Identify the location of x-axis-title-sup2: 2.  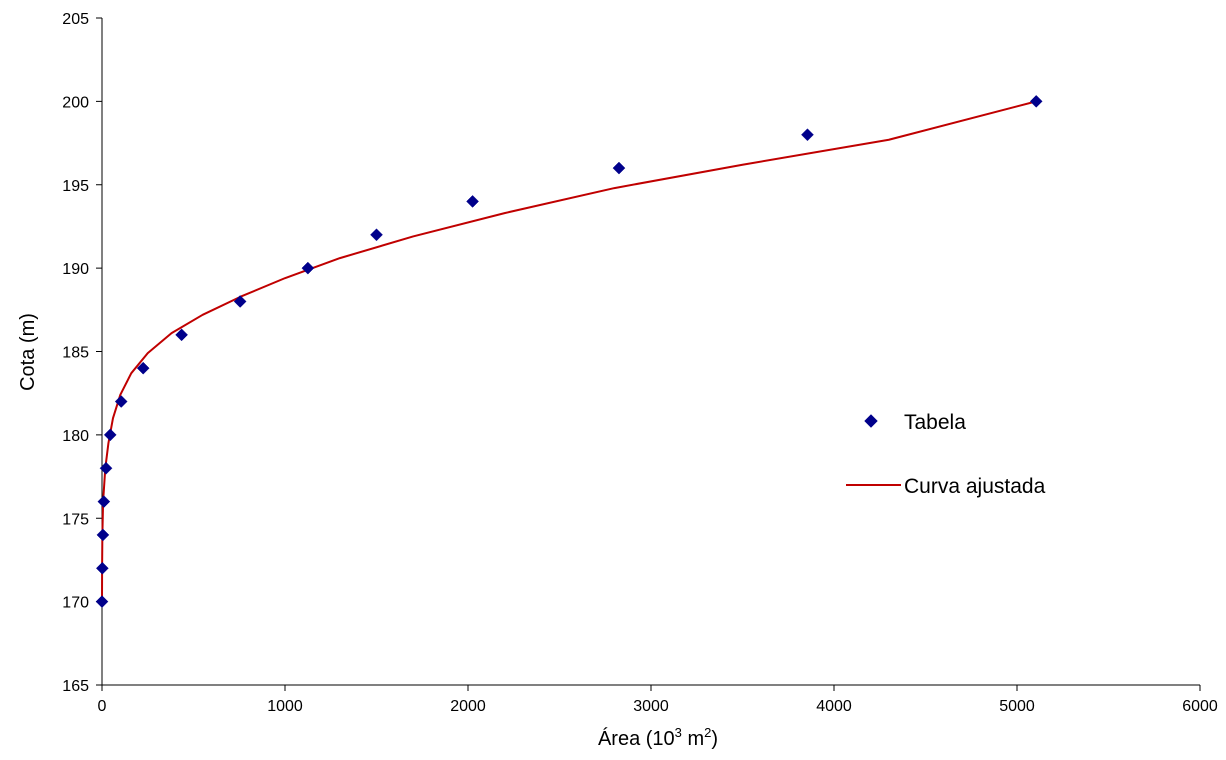
(707, 732).